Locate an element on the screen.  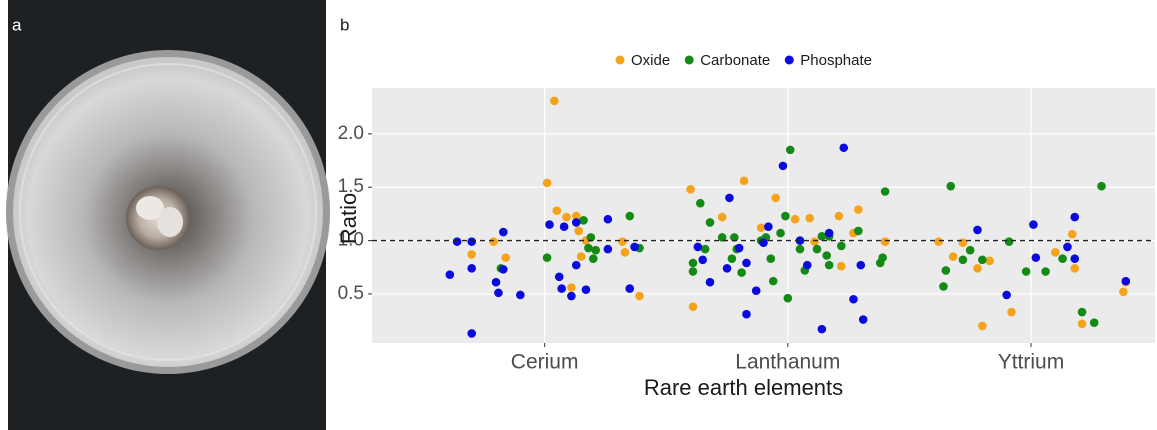
legend-label: Carbonate is located at coordinates (735, 60).